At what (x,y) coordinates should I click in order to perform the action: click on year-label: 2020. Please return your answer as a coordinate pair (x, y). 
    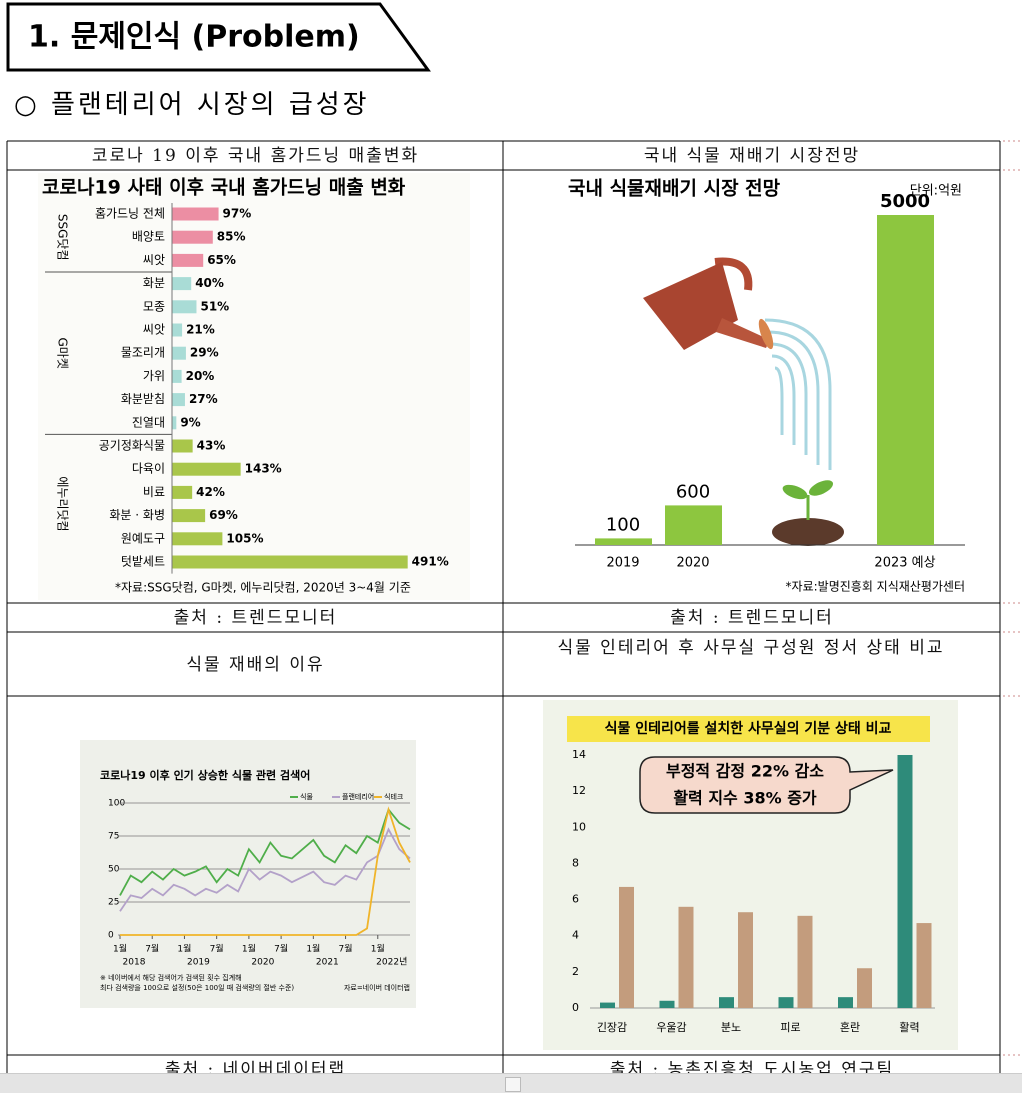
    Looking at the image, I should click on (262, 963).